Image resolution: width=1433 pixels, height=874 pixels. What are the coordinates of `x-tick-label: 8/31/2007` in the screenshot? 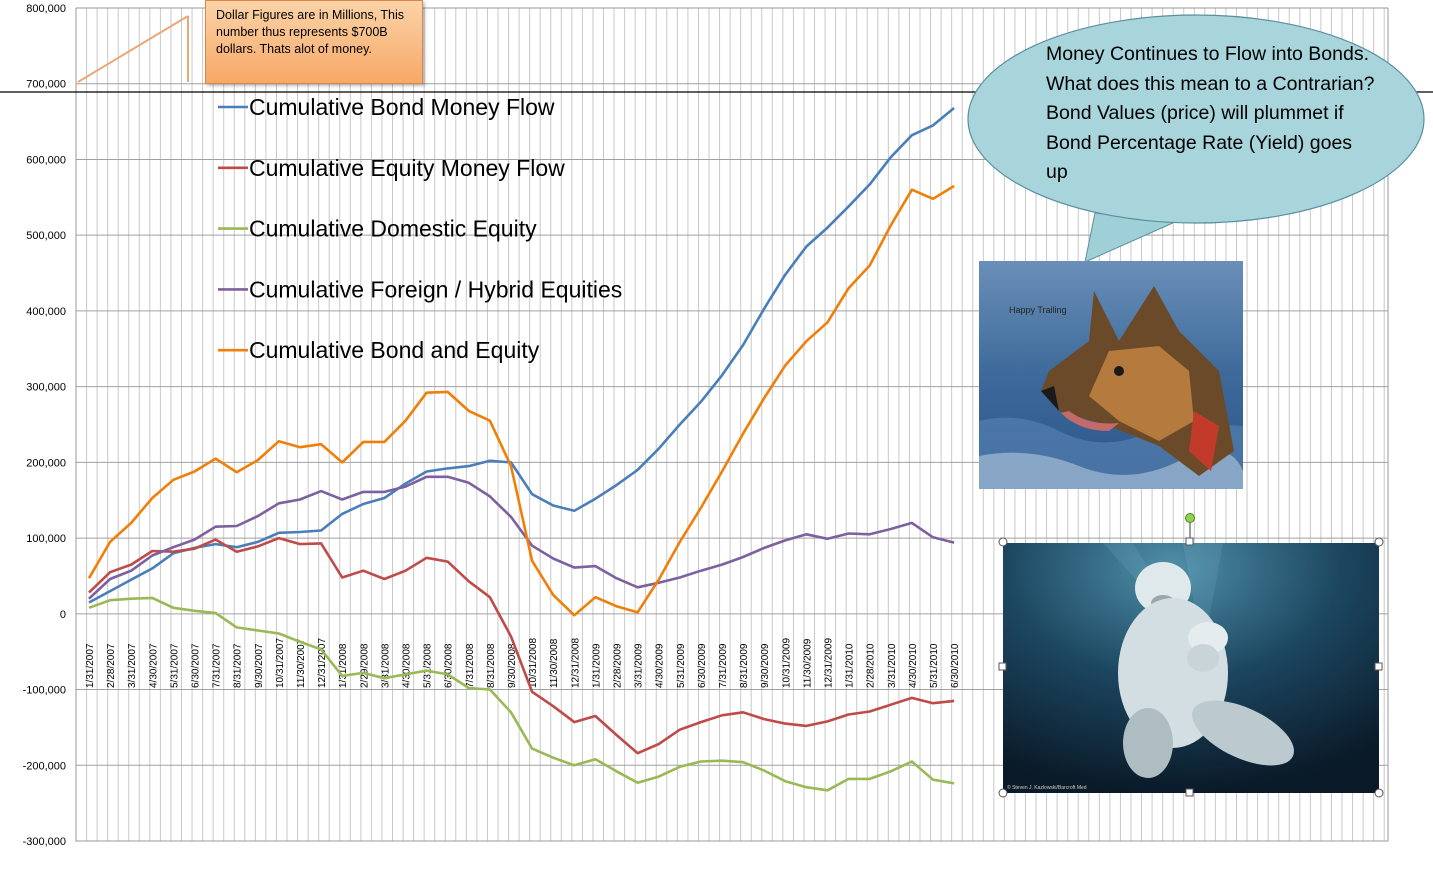 It's located at (238, 665).